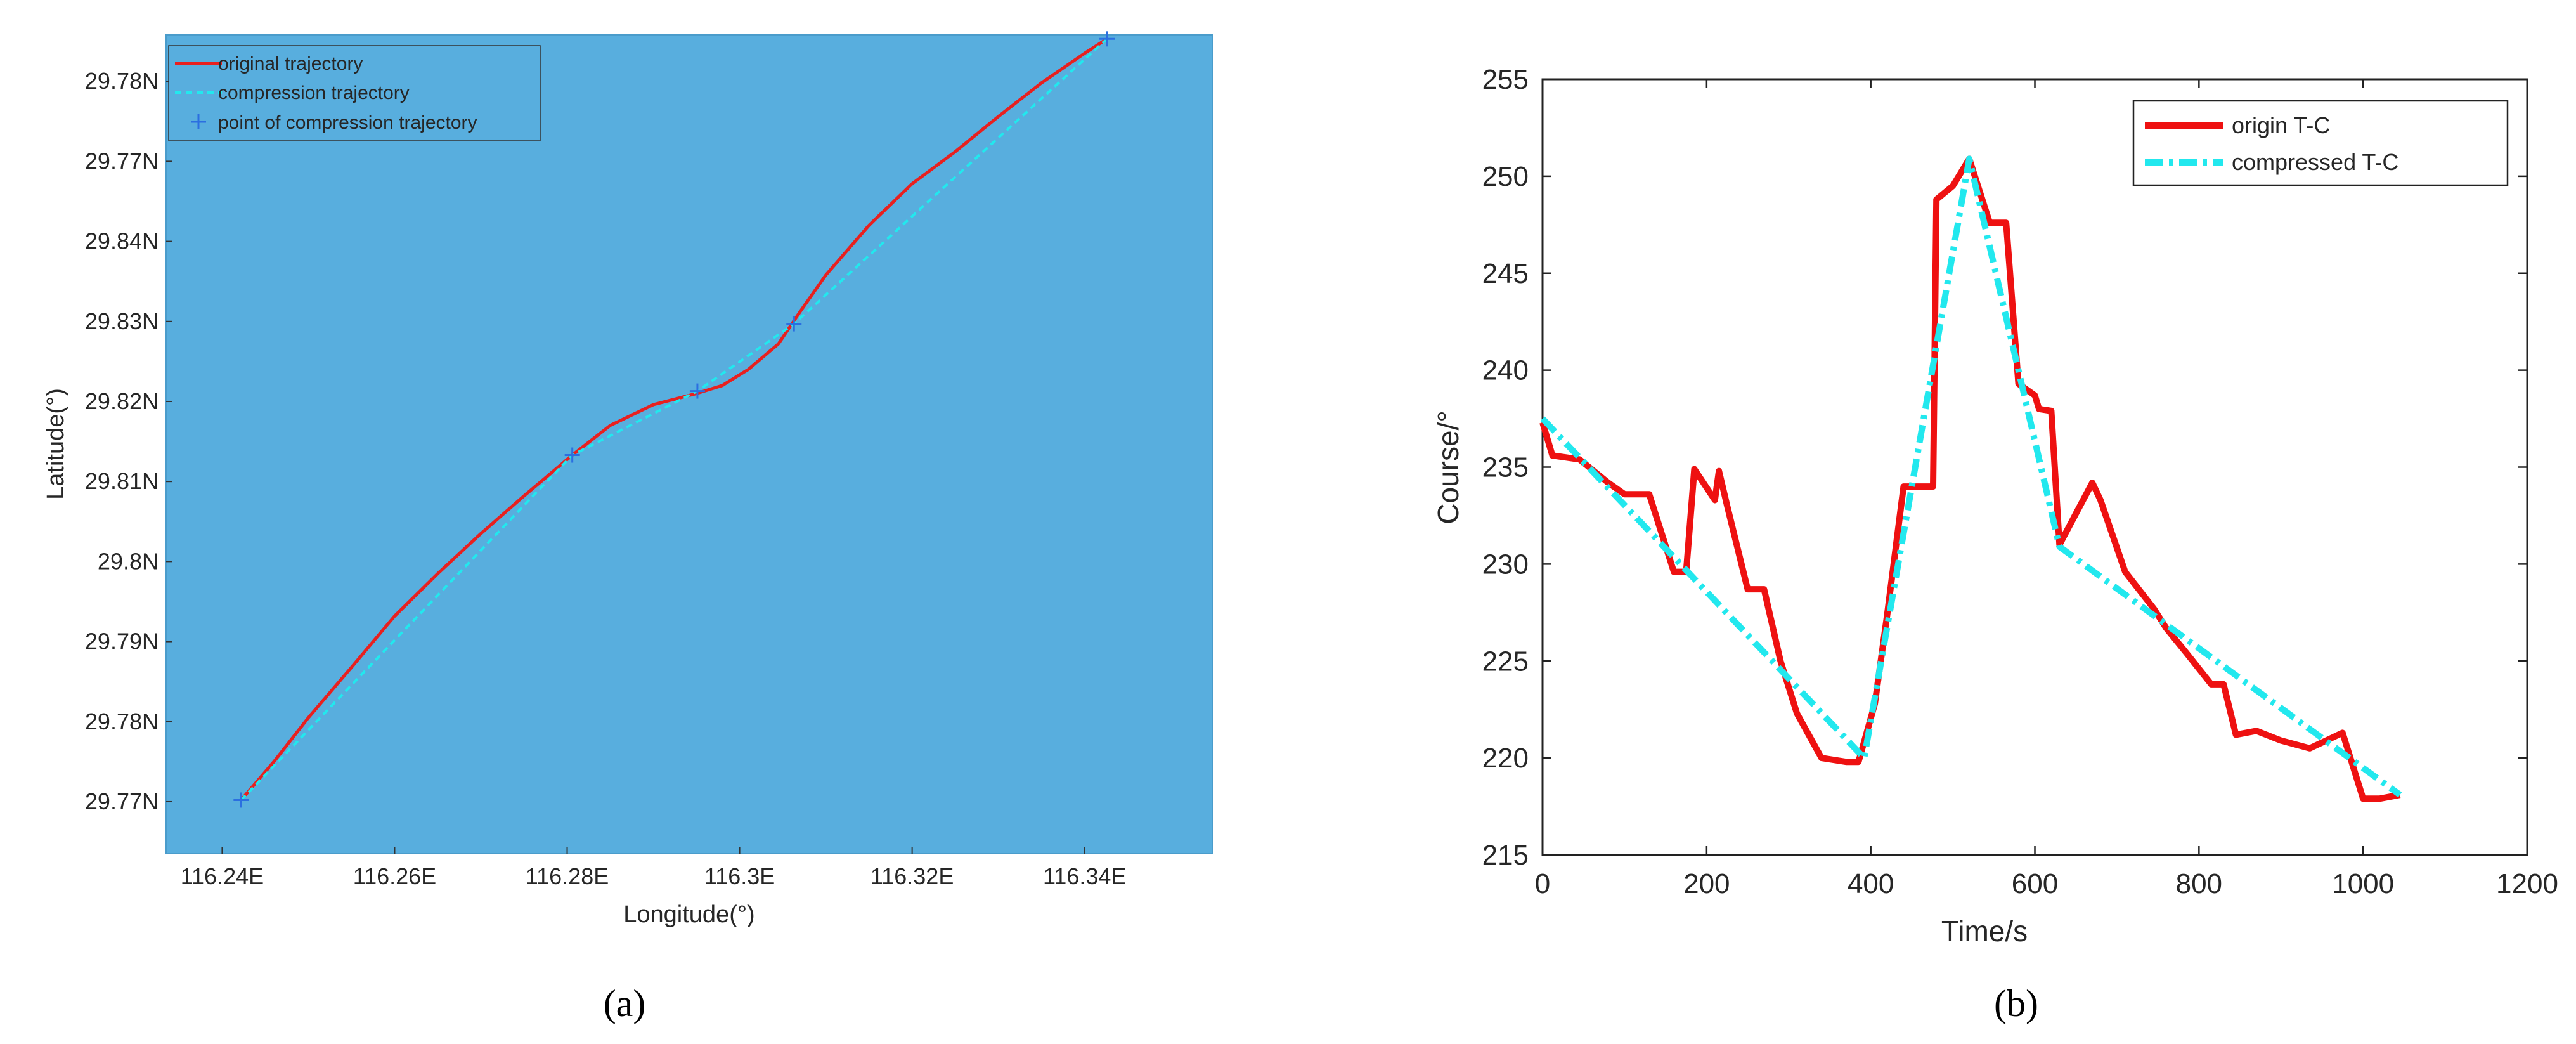  I want to click on x-axis-label-a: Longitude(°), so click(688, 914).